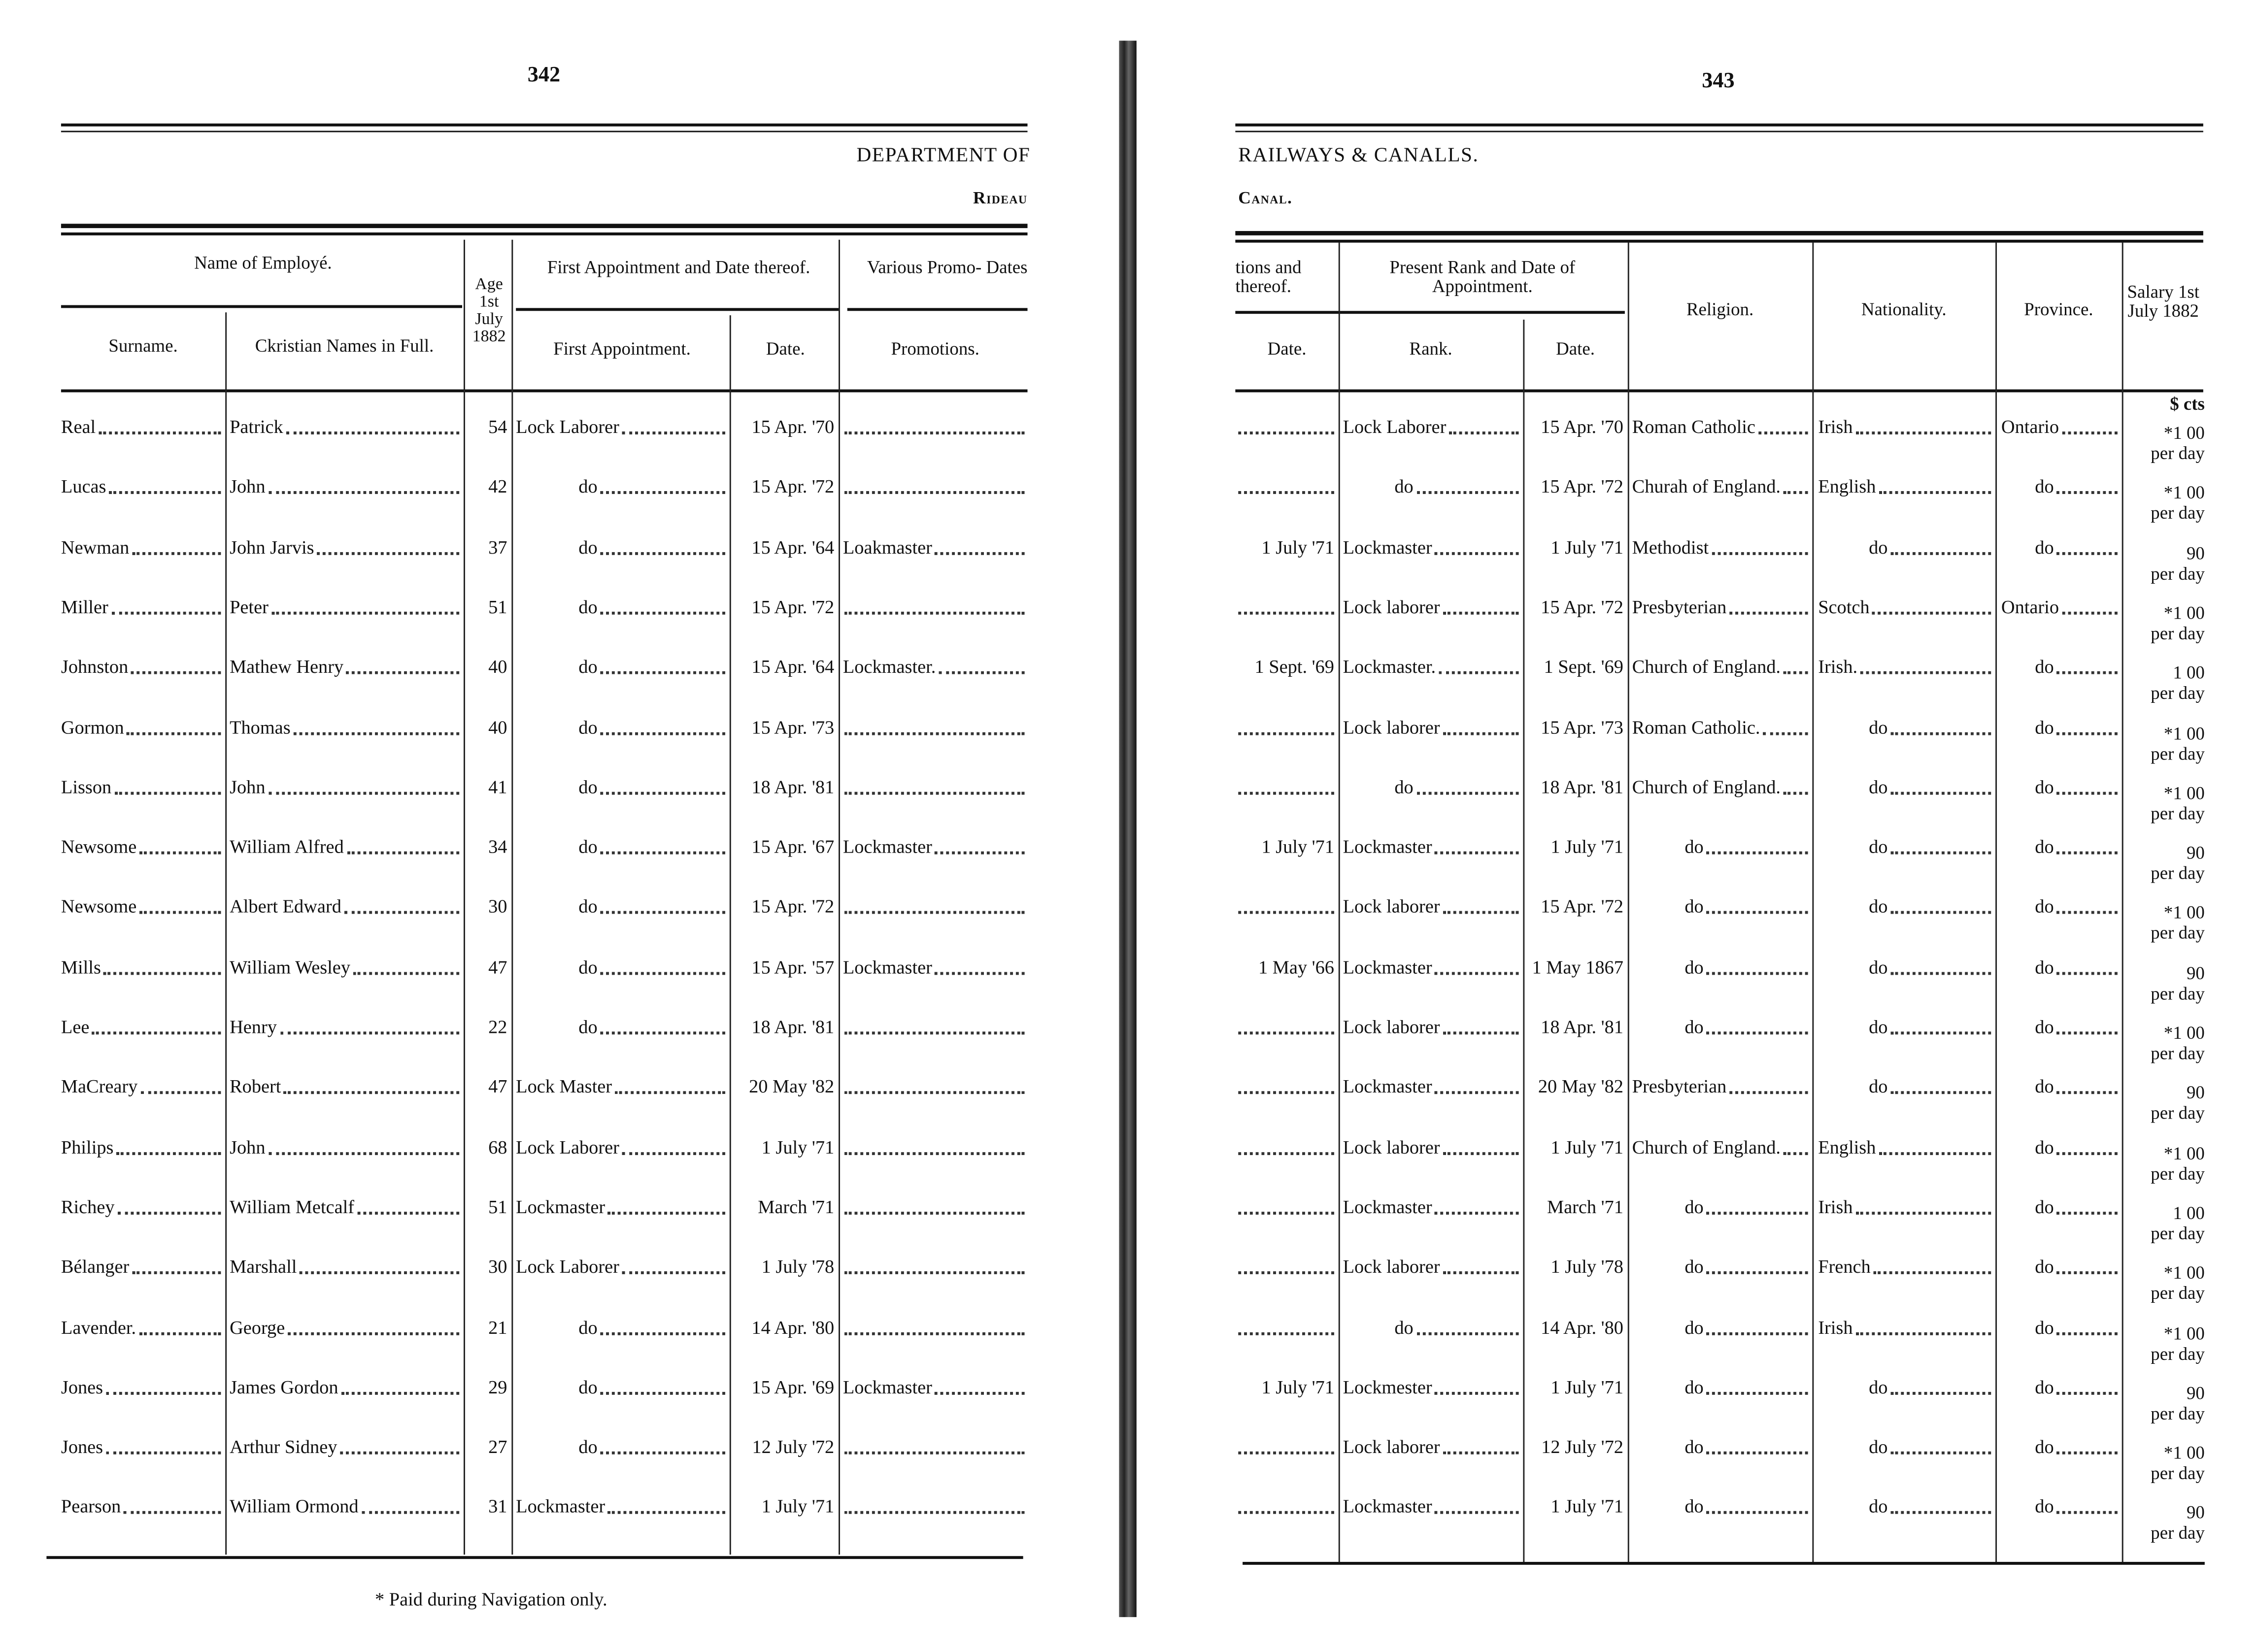 This screenshot has width=2257, height=1652. What do you see at coordinates (621, 727) in the screenshot?
I see `cell-first: do` at bounding box center [621, 727].